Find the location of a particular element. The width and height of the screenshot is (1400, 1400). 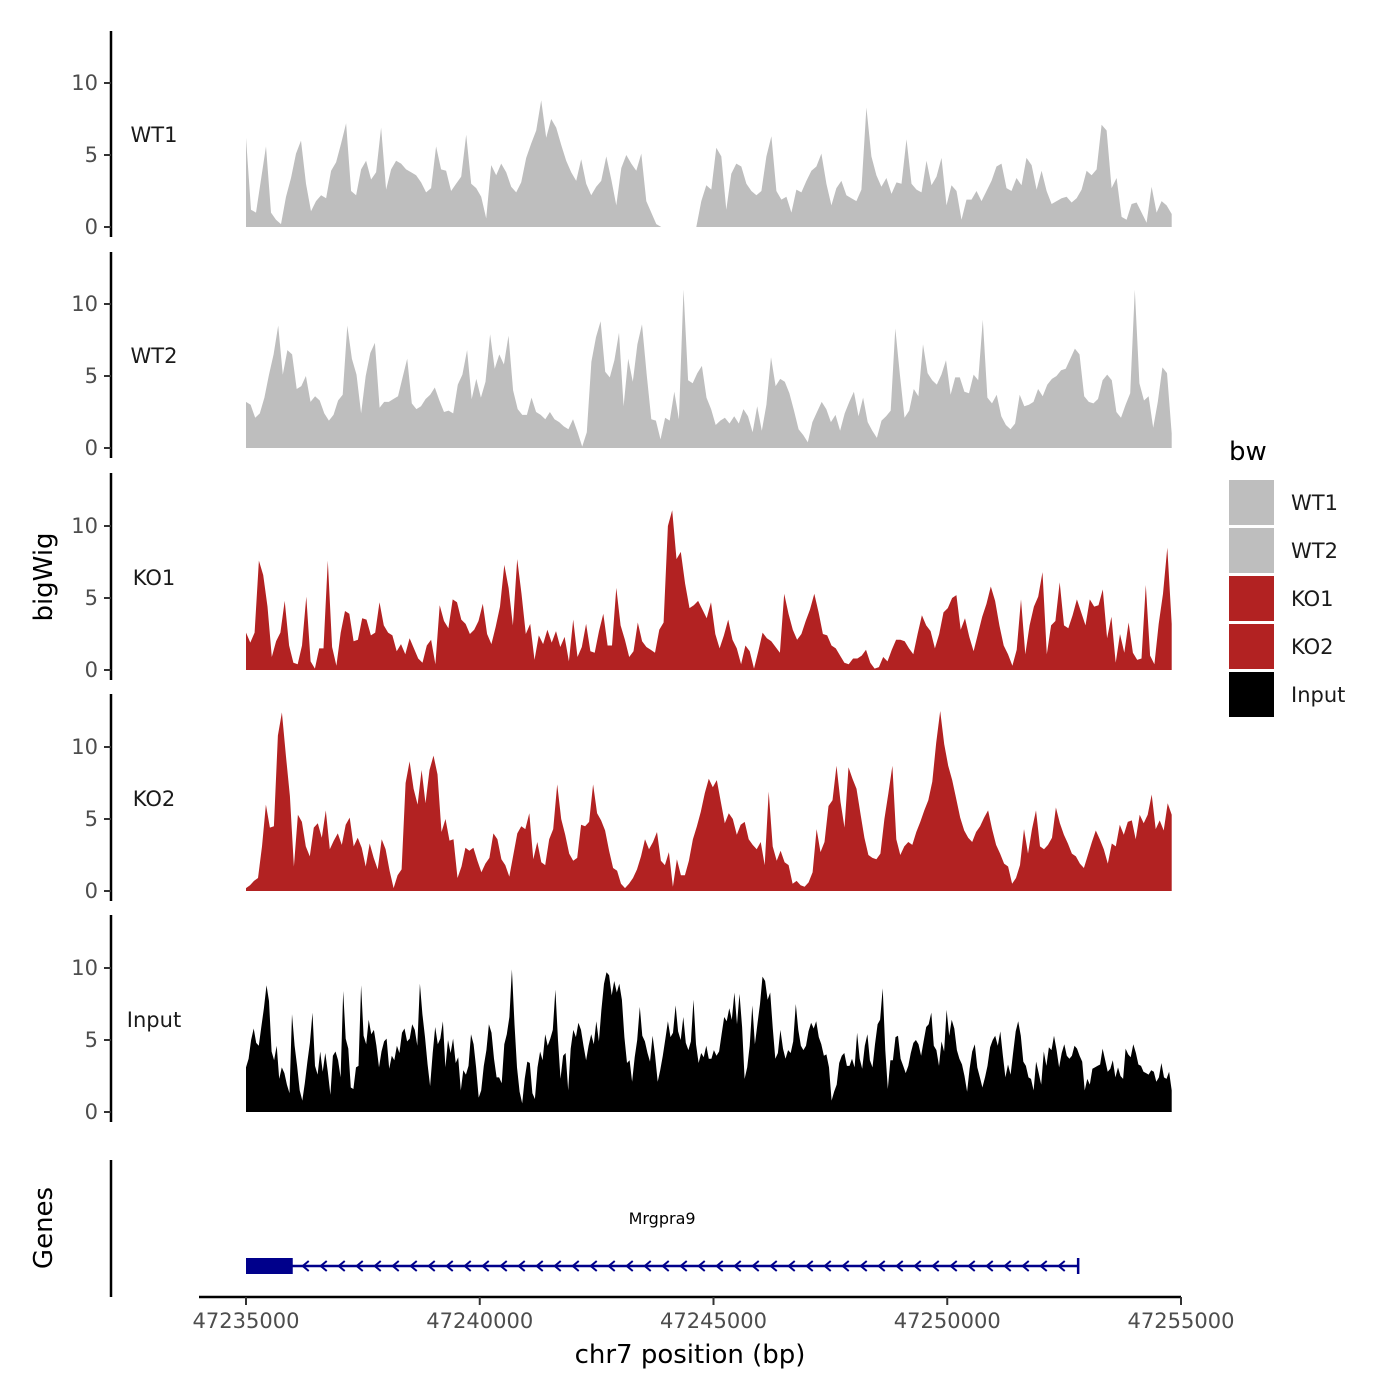

legend-swatch-ko1 is located at coordinates (1251, 598).